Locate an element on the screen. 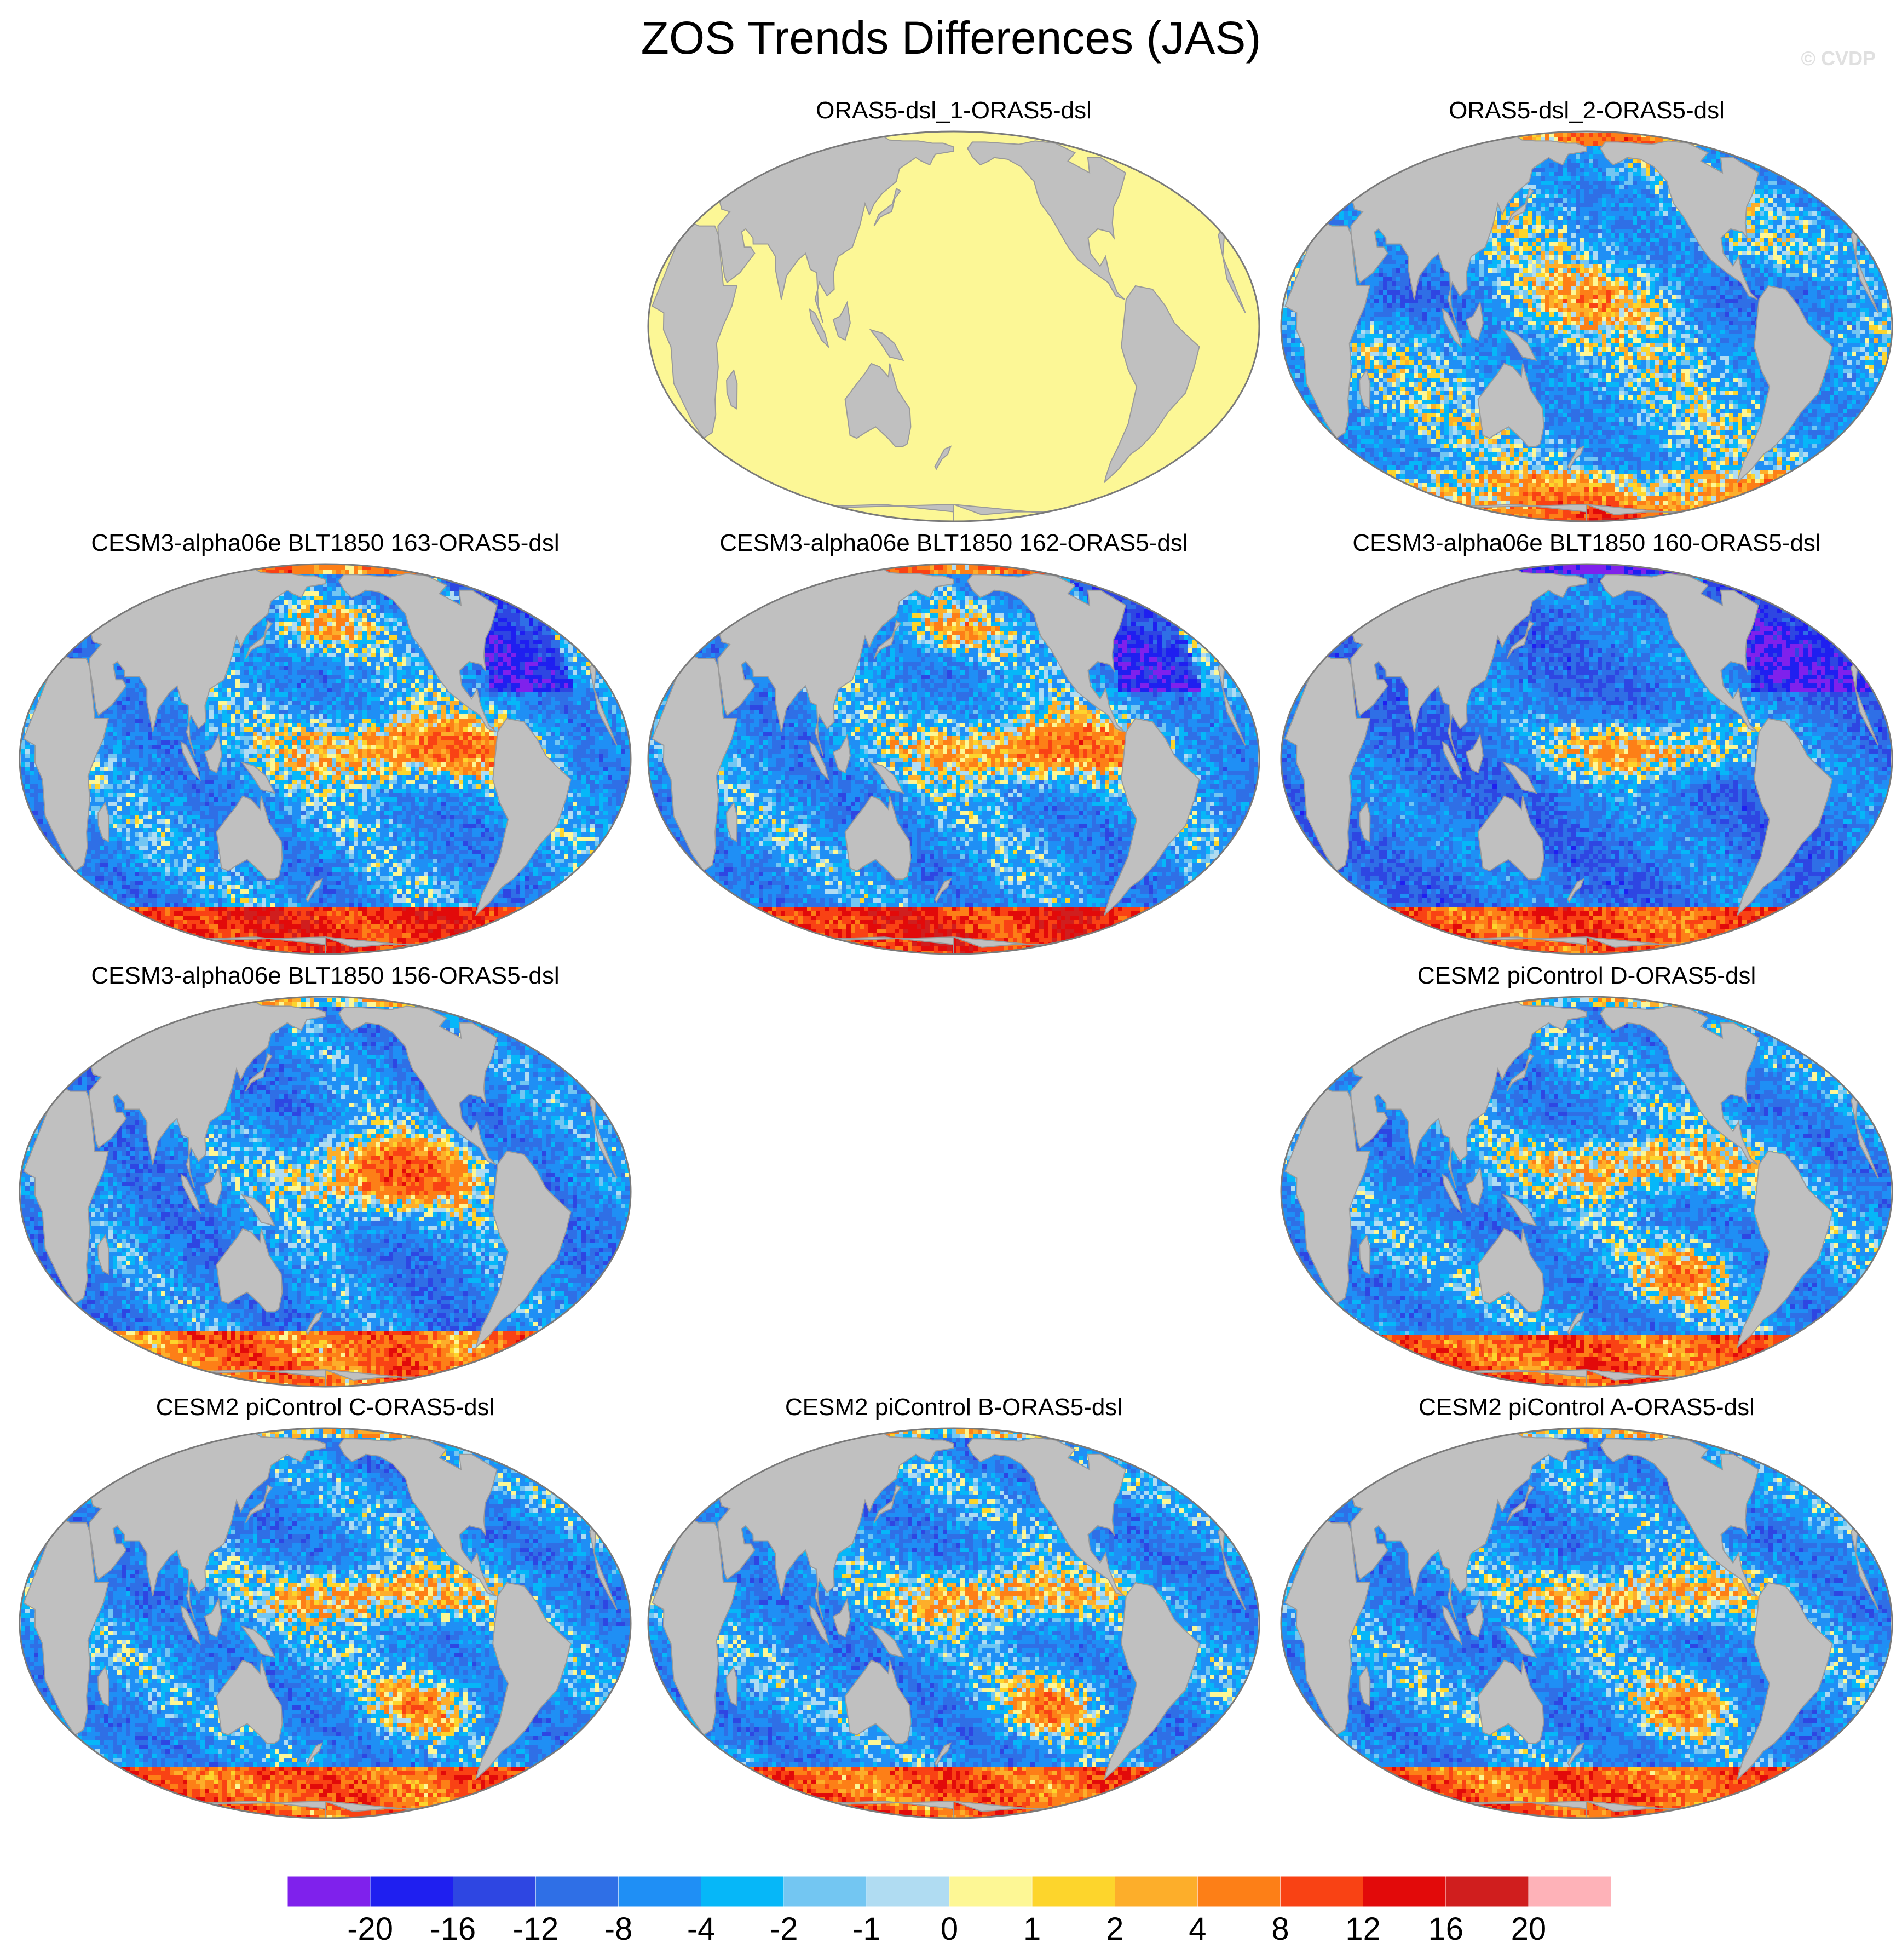  panel-title: CESM3-alpha06e BLT1850 156-ORAS5-dsl is located at coordinates (325, 975).